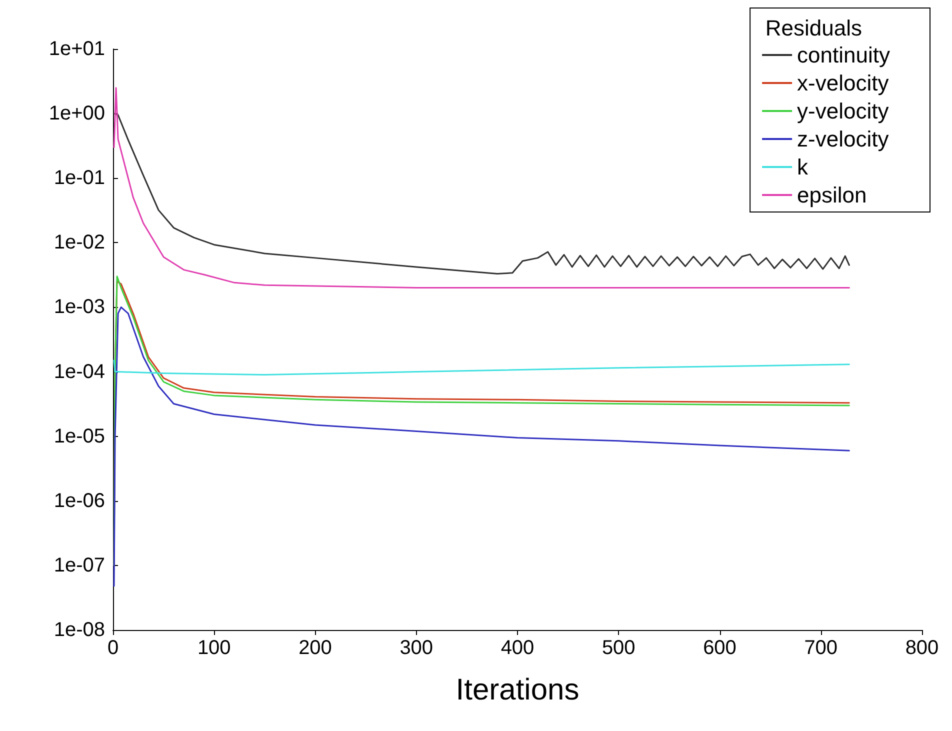  Describe the element at coordinates (803, 167) in the screenshot. I see `legend-label: k` at that location.